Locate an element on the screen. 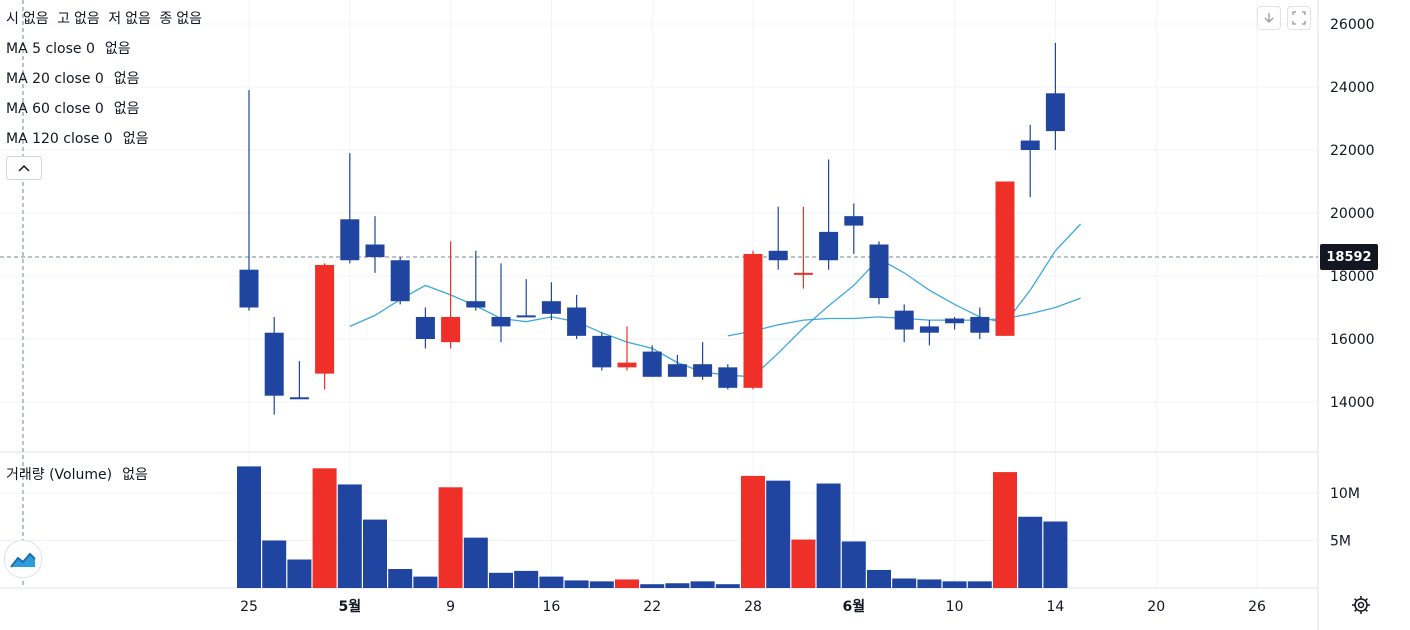 Image resolution: width=1410 pixels, height=630 pixels. ma5-line is located at coordinates (715, 300).